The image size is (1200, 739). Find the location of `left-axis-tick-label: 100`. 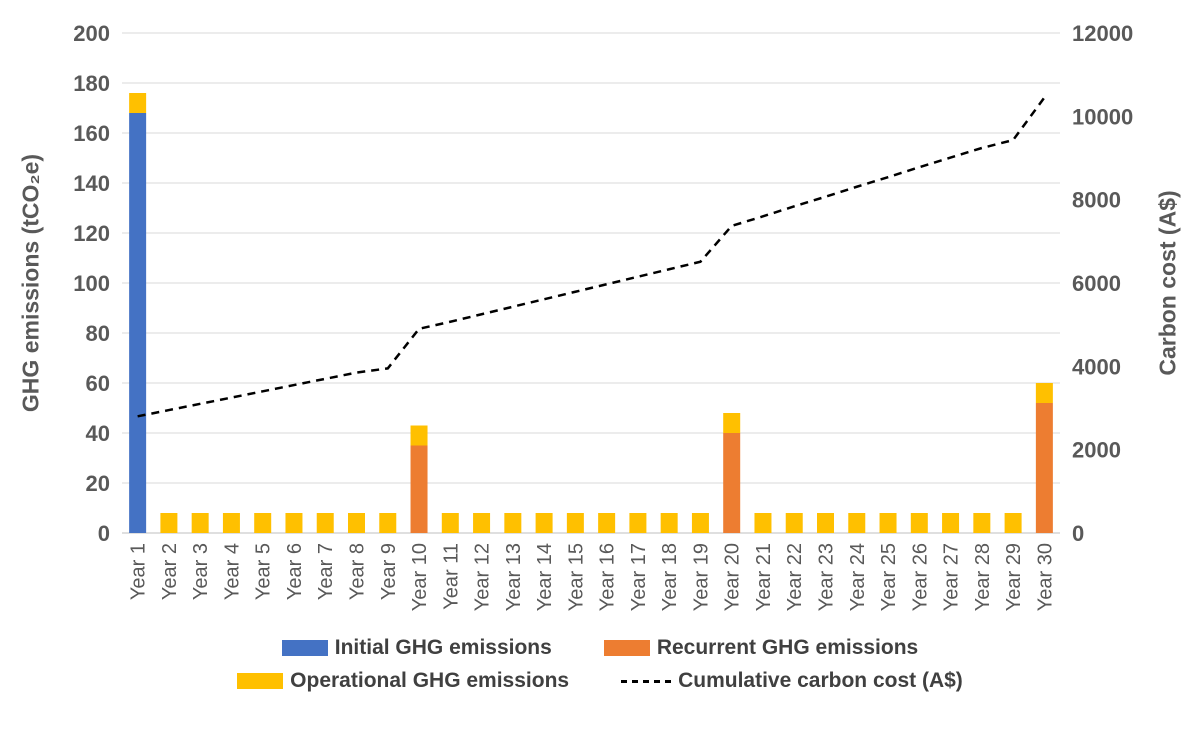

left-axis-tick-label: 100 is located at coordinates (91, 283).